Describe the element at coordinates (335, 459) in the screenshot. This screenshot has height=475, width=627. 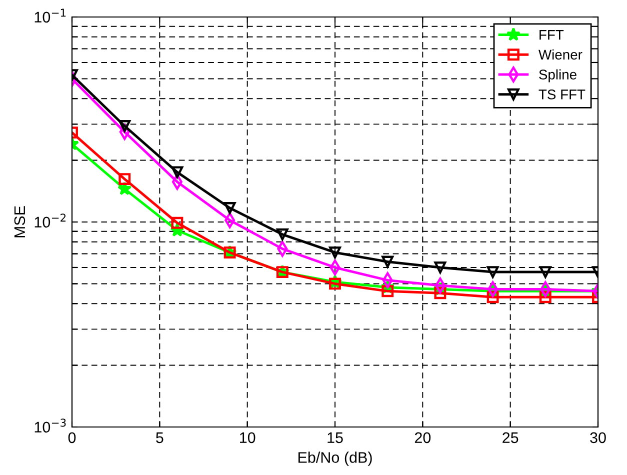
I see `x-axis-title: Eb/No (dB)` at that location.